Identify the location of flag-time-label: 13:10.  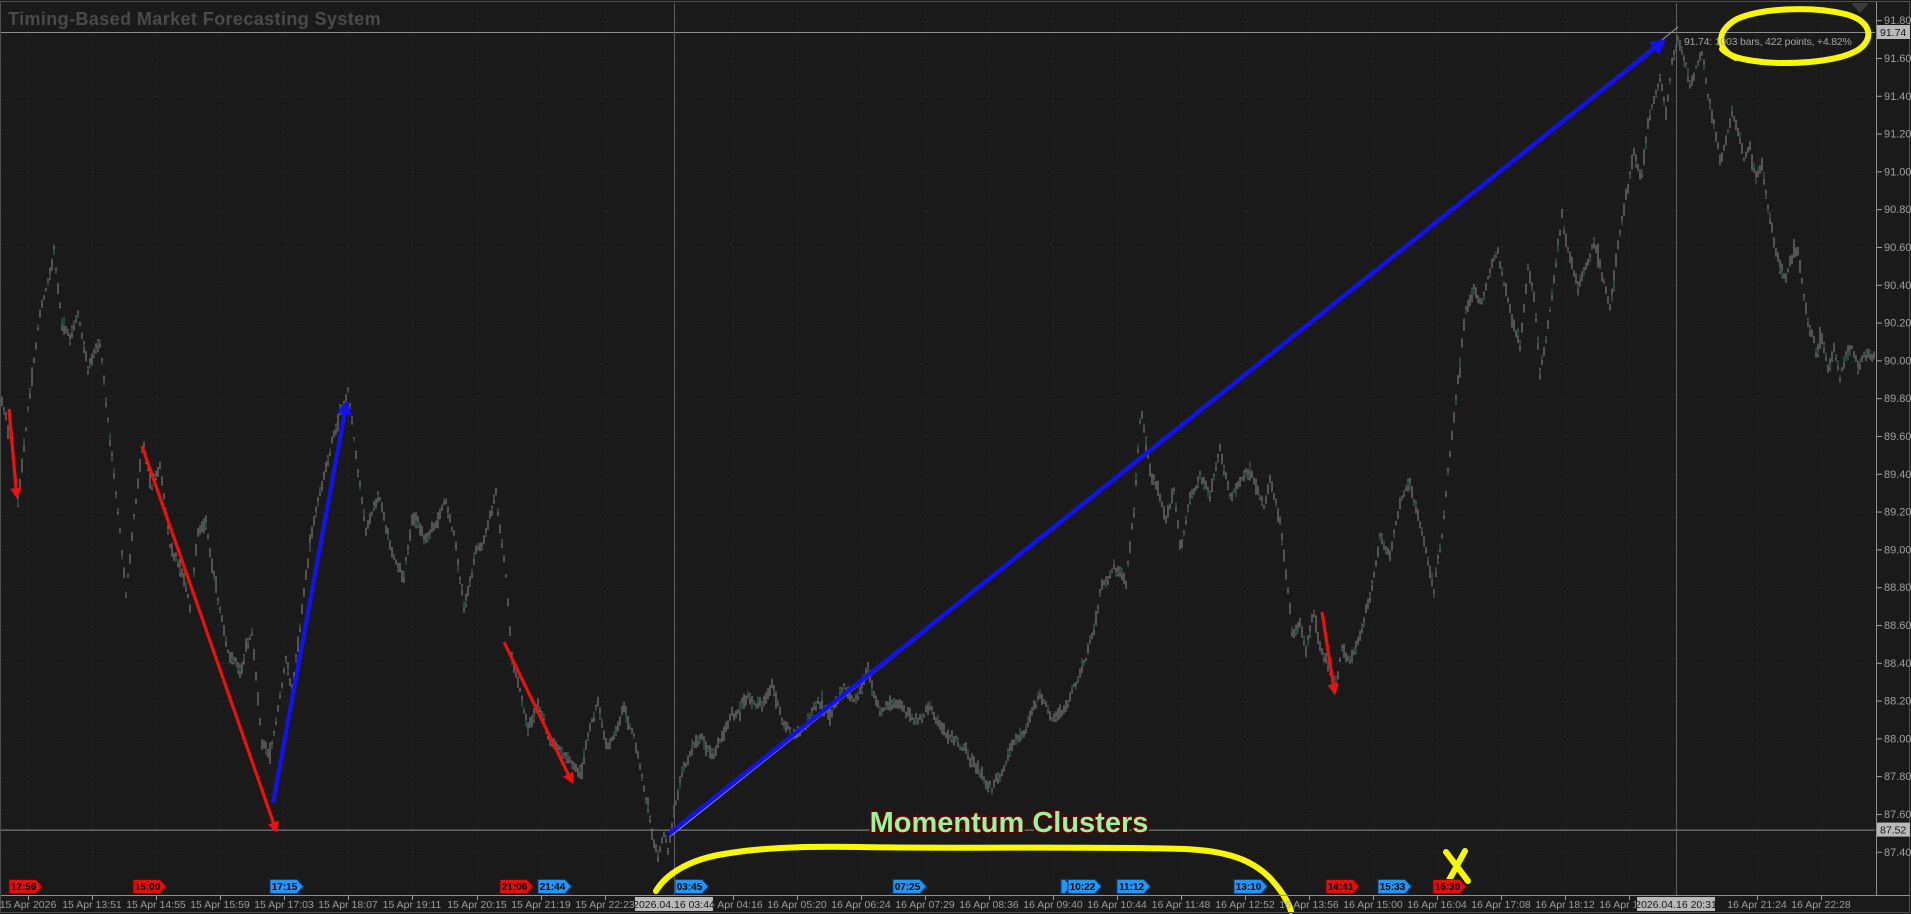
(1249, 887).